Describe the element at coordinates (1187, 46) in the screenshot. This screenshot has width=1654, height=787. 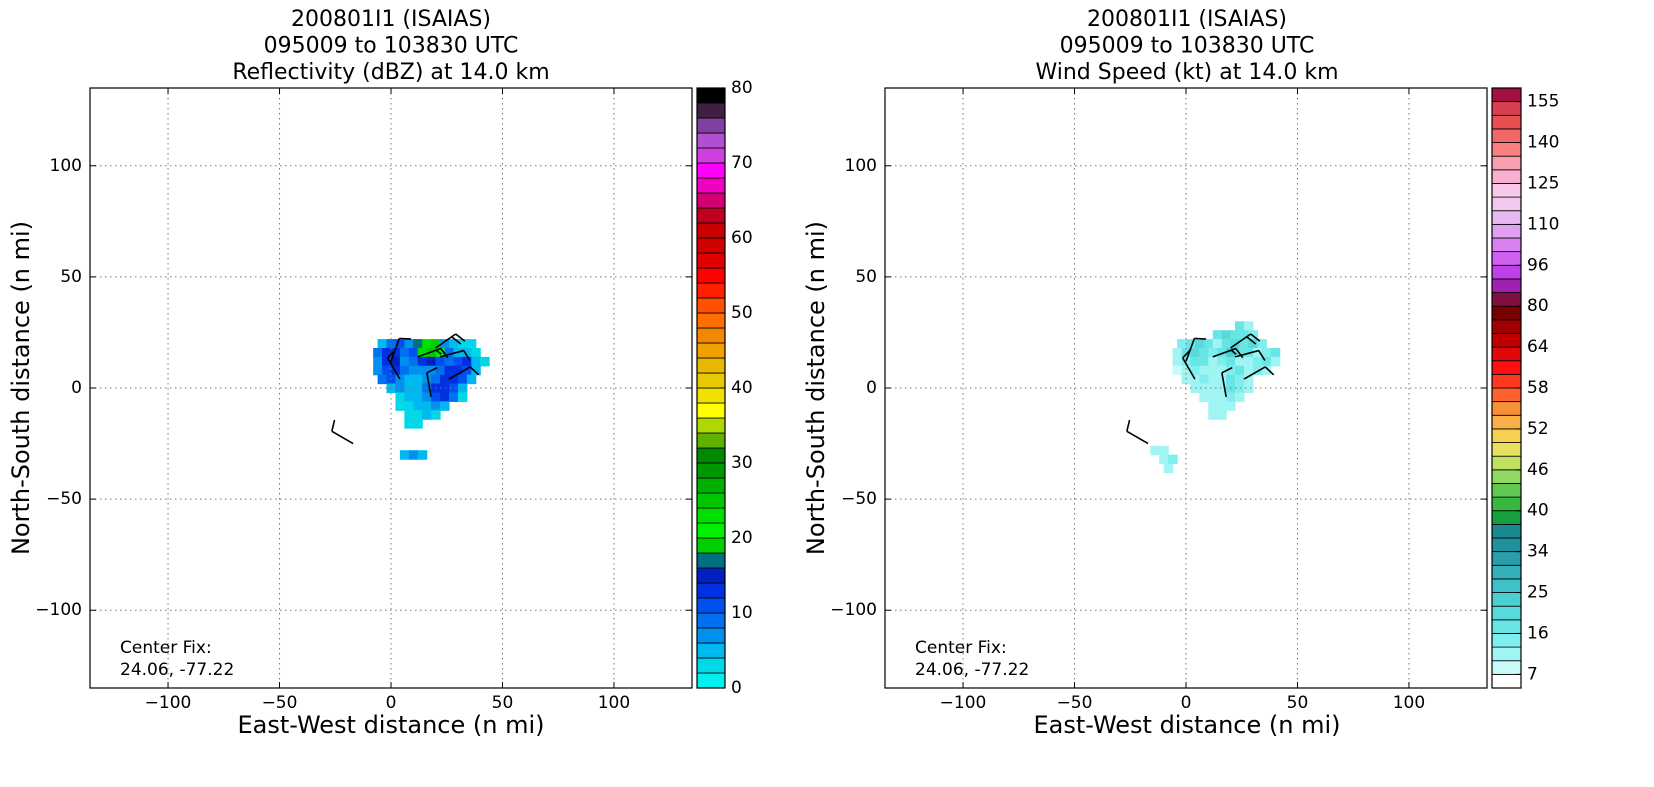
I see `chart-title: 095009 to 103830 UTC` at that location.